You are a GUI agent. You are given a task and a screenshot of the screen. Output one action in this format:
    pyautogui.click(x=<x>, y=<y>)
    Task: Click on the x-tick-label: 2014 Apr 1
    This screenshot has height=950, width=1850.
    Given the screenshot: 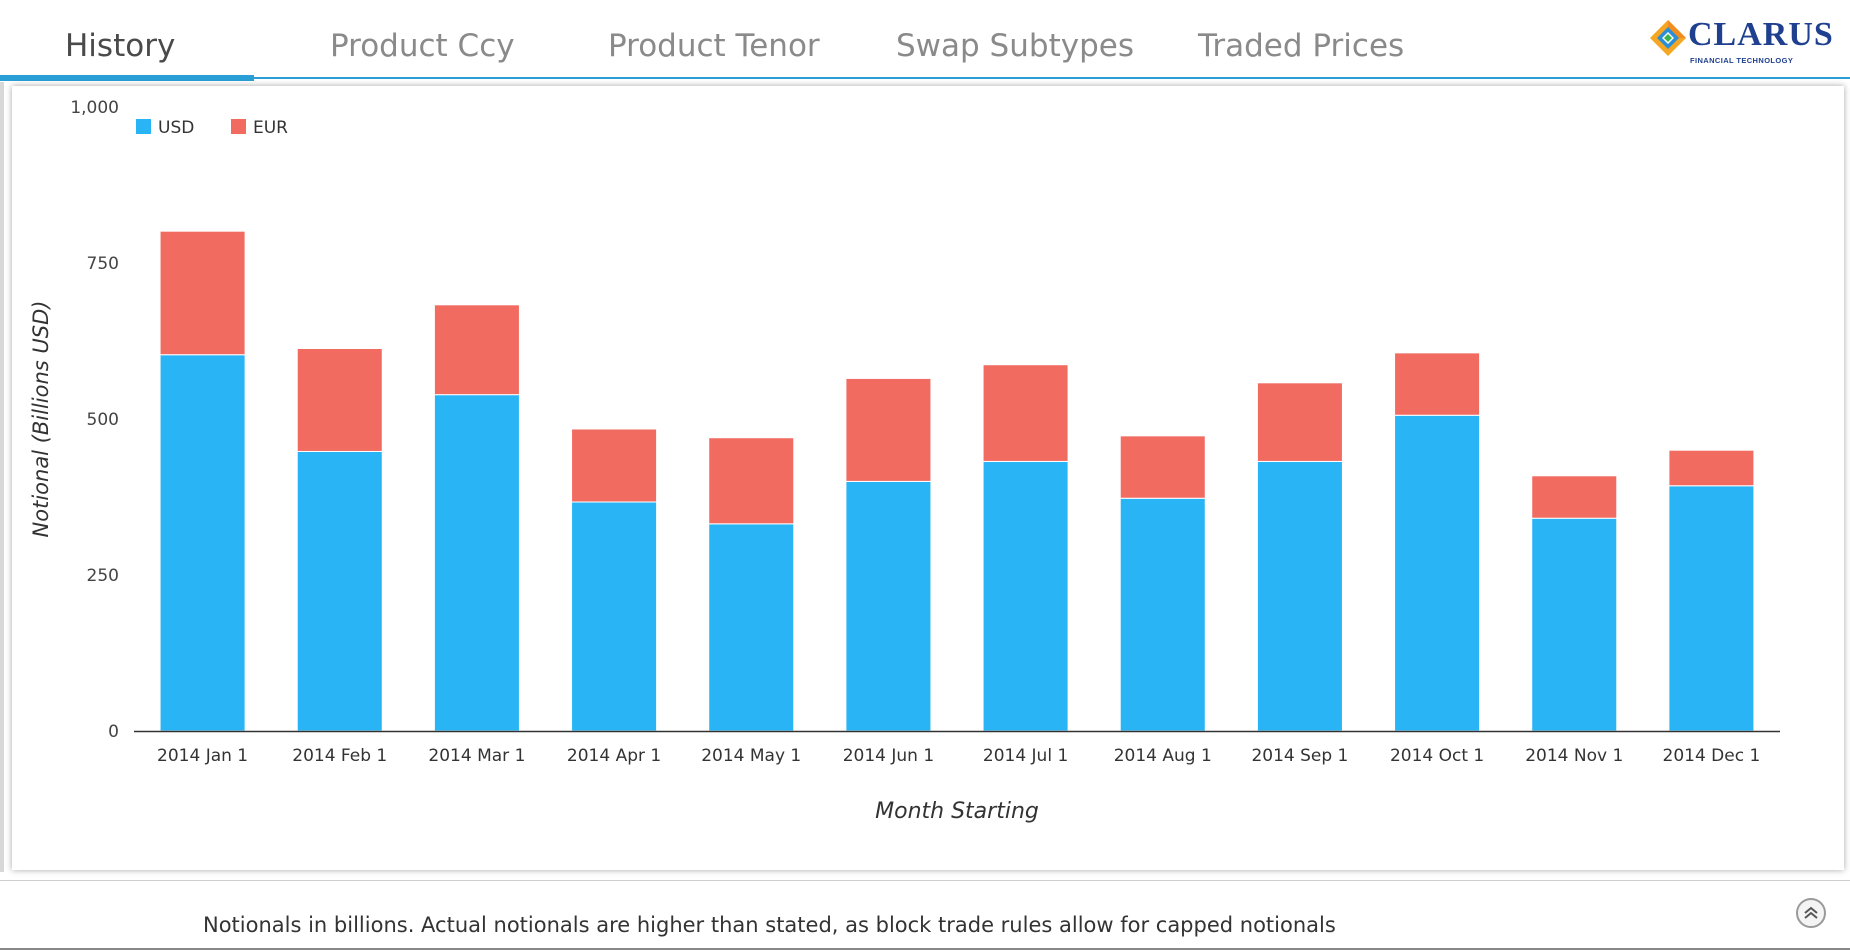 What is the action you would take?
    pyautogui.click(x=614, y=756)
    